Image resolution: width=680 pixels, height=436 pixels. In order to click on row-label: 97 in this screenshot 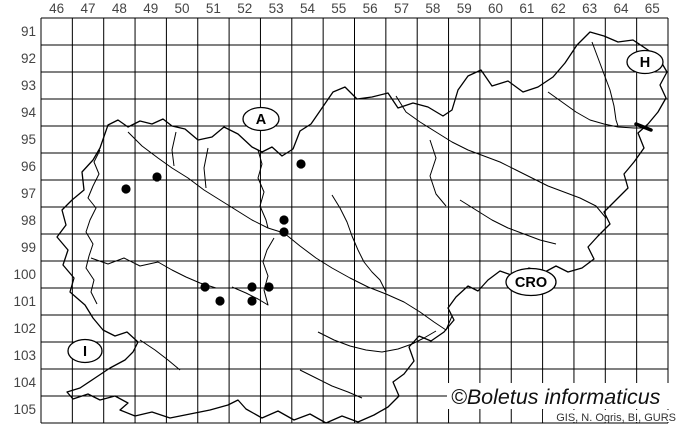, I will do `click(28, 193)`.